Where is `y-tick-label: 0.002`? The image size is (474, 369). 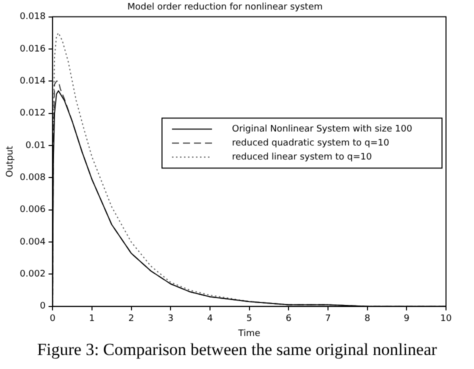 y-tick-label: 0.002 is located at coordinates (33, 275).